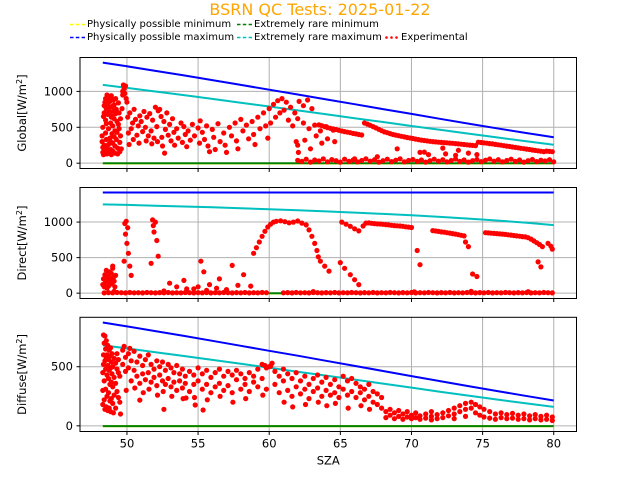  Describe the element at coordinates (553, 444) in the screenshot. I see `x-tick-label: 80` at that location.